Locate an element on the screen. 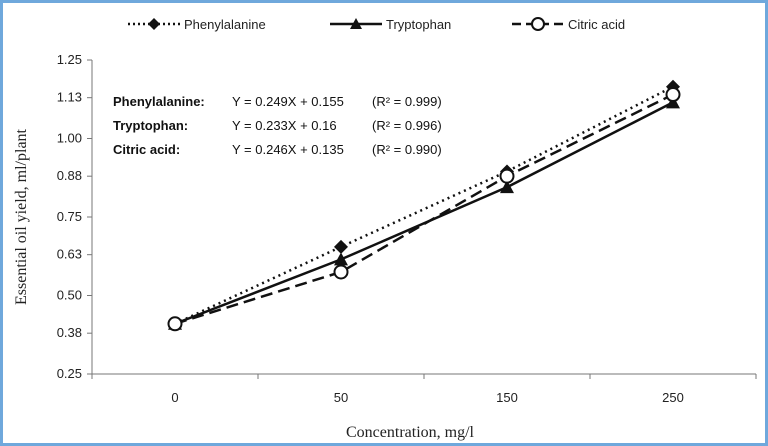 The image size is (768, 446). x-axis-title: Concentration, mg/l is located at coordinates (410, 432).